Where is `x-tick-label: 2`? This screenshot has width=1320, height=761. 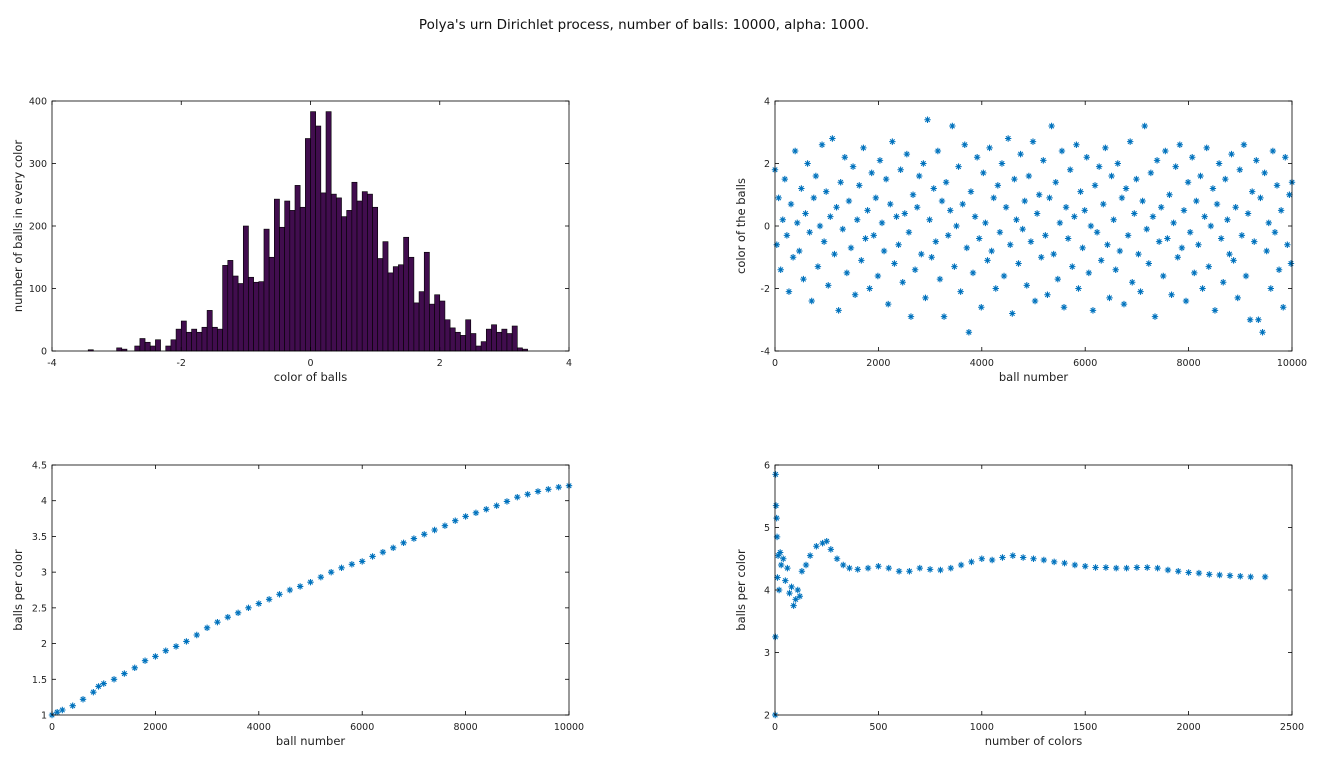 x-tick-label: 2 is located at coordinates (440, 363).